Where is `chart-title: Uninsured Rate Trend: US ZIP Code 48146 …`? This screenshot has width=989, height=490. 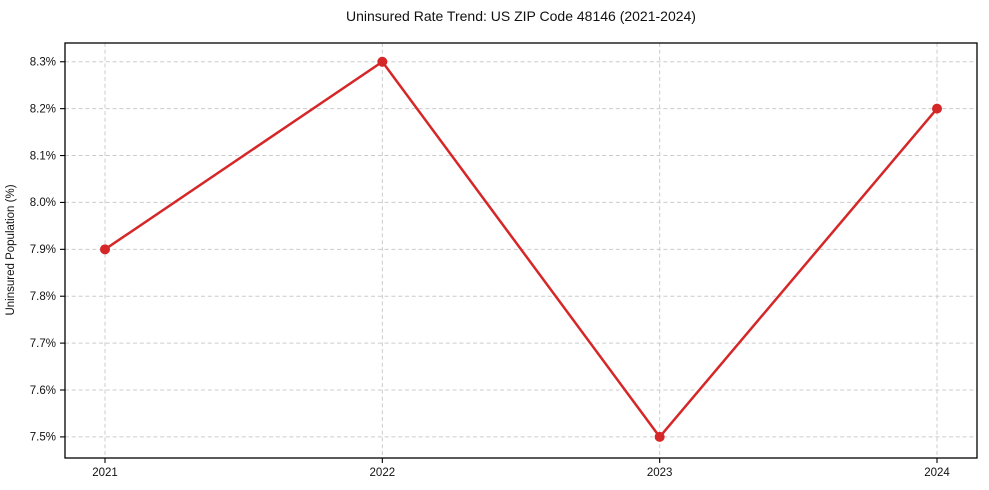
chart-title: Uninsured Rate Trend: US ZIP Code 48146 … is located at coordinates (521, 16).